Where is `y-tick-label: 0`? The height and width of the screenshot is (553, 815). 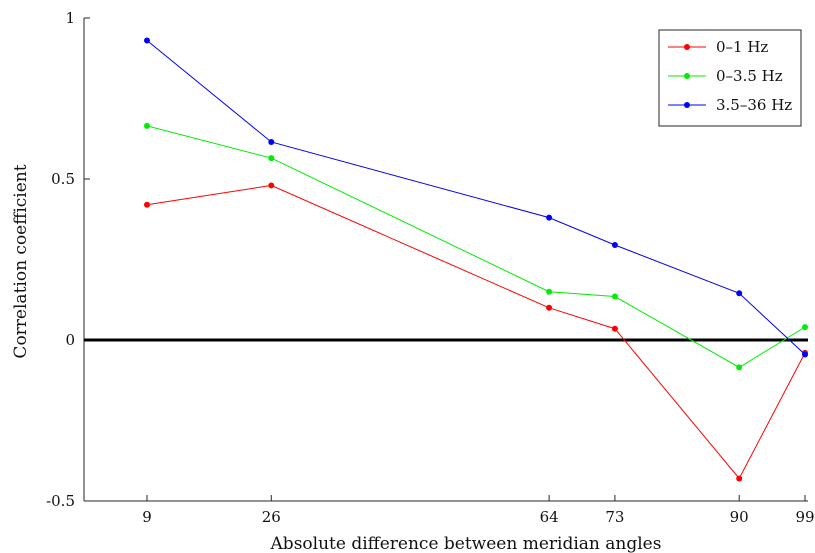 y-tick-label: 0 is located at coordinates (70, 340).